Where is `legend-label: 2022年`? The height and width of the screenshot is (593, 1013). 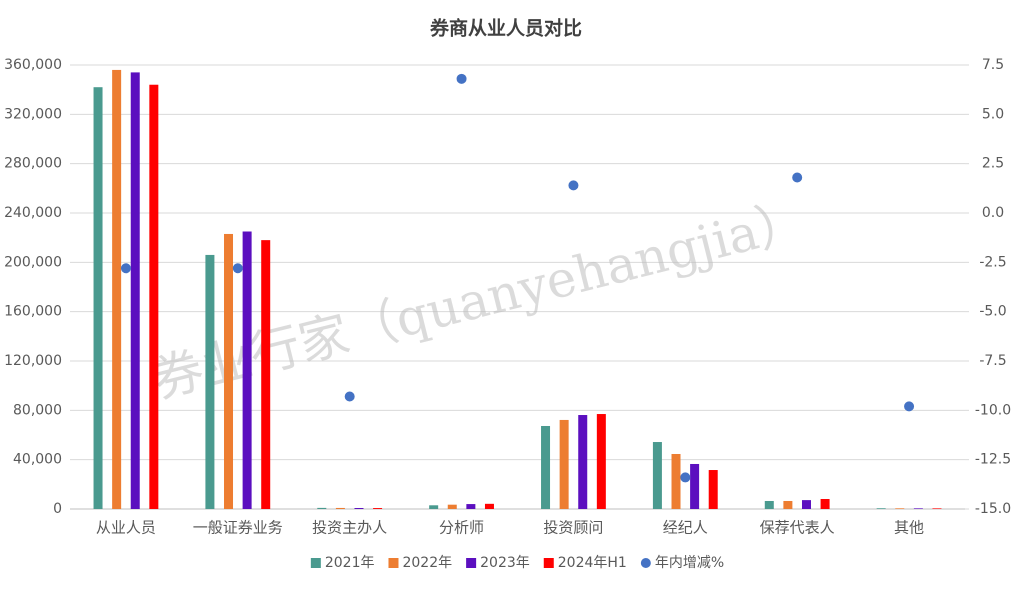
legend-label: 2022年 is located at coordinates (427, 563).